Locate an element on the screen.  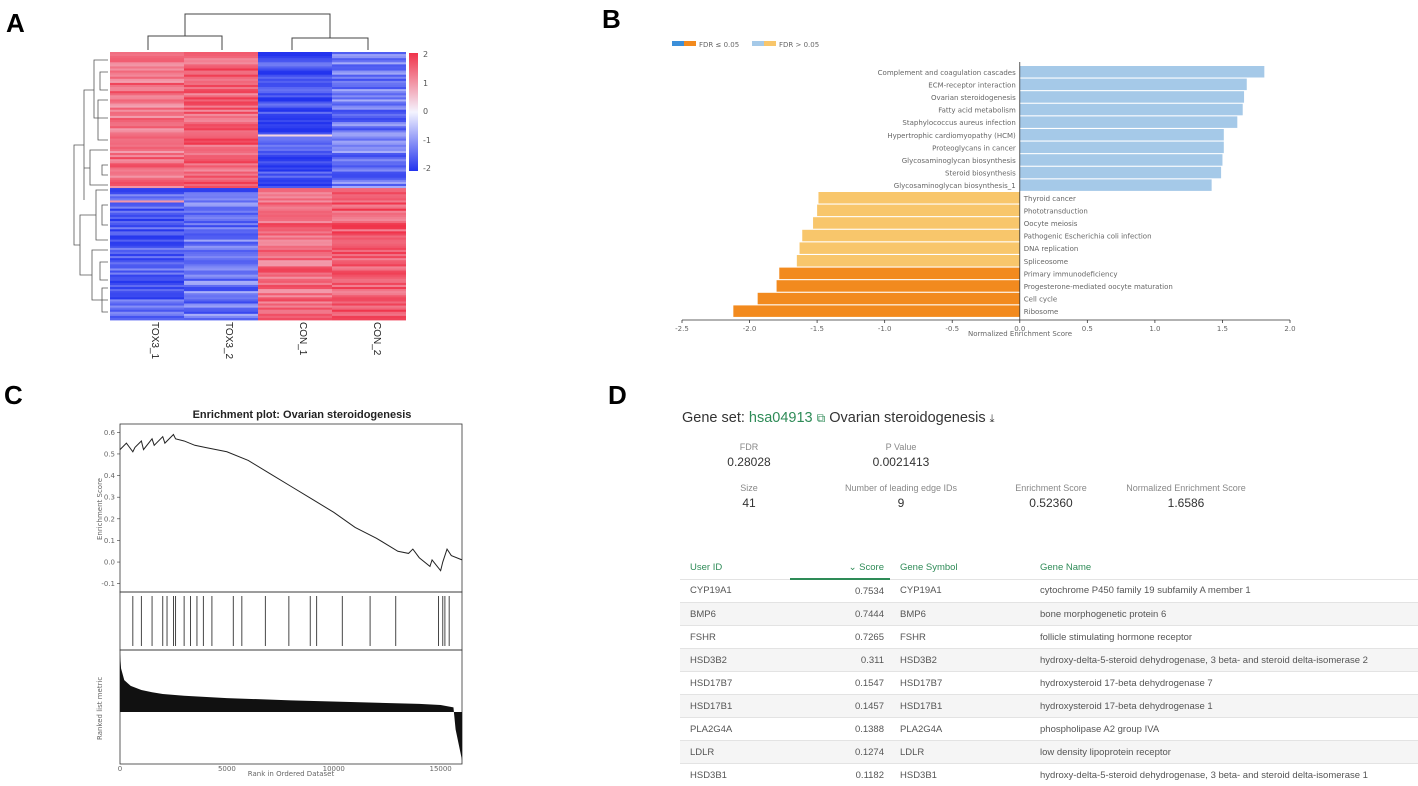
col-header-gene-name: Gene Name is located at coordinates (1224, 567).